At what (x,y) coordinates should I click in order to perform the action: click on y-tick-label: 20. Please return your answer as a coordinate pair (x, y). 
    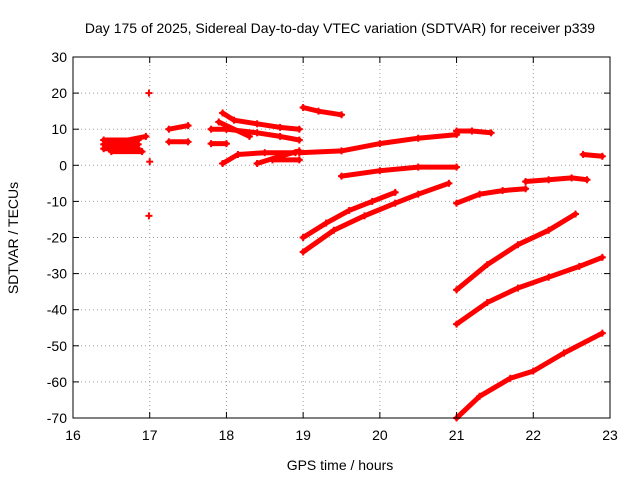
    Looking at the image, I should click on (59, 93).